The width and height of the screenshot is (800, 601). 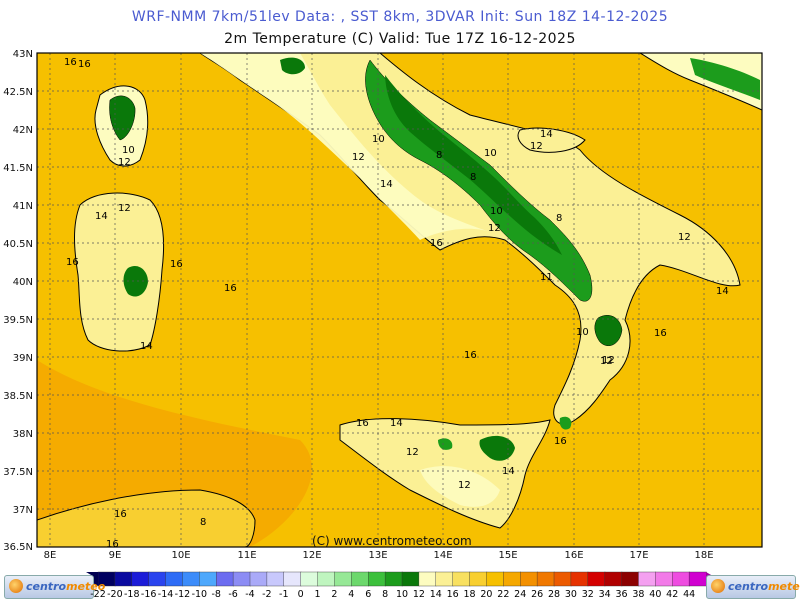 What do you see at coordinates (392, 541) in the screenshot?
I see `copyright-text: (C) www.centrometeo.com` at bounding box center [392, 541].